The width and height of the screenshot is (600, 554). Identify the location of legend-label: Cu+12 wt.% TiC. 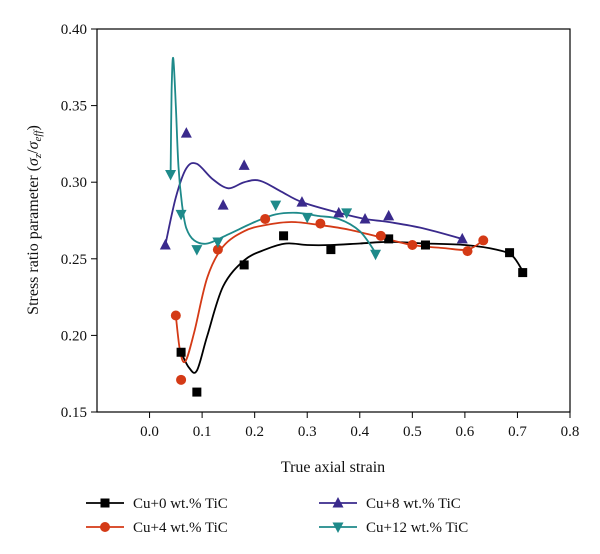
(417, 528).